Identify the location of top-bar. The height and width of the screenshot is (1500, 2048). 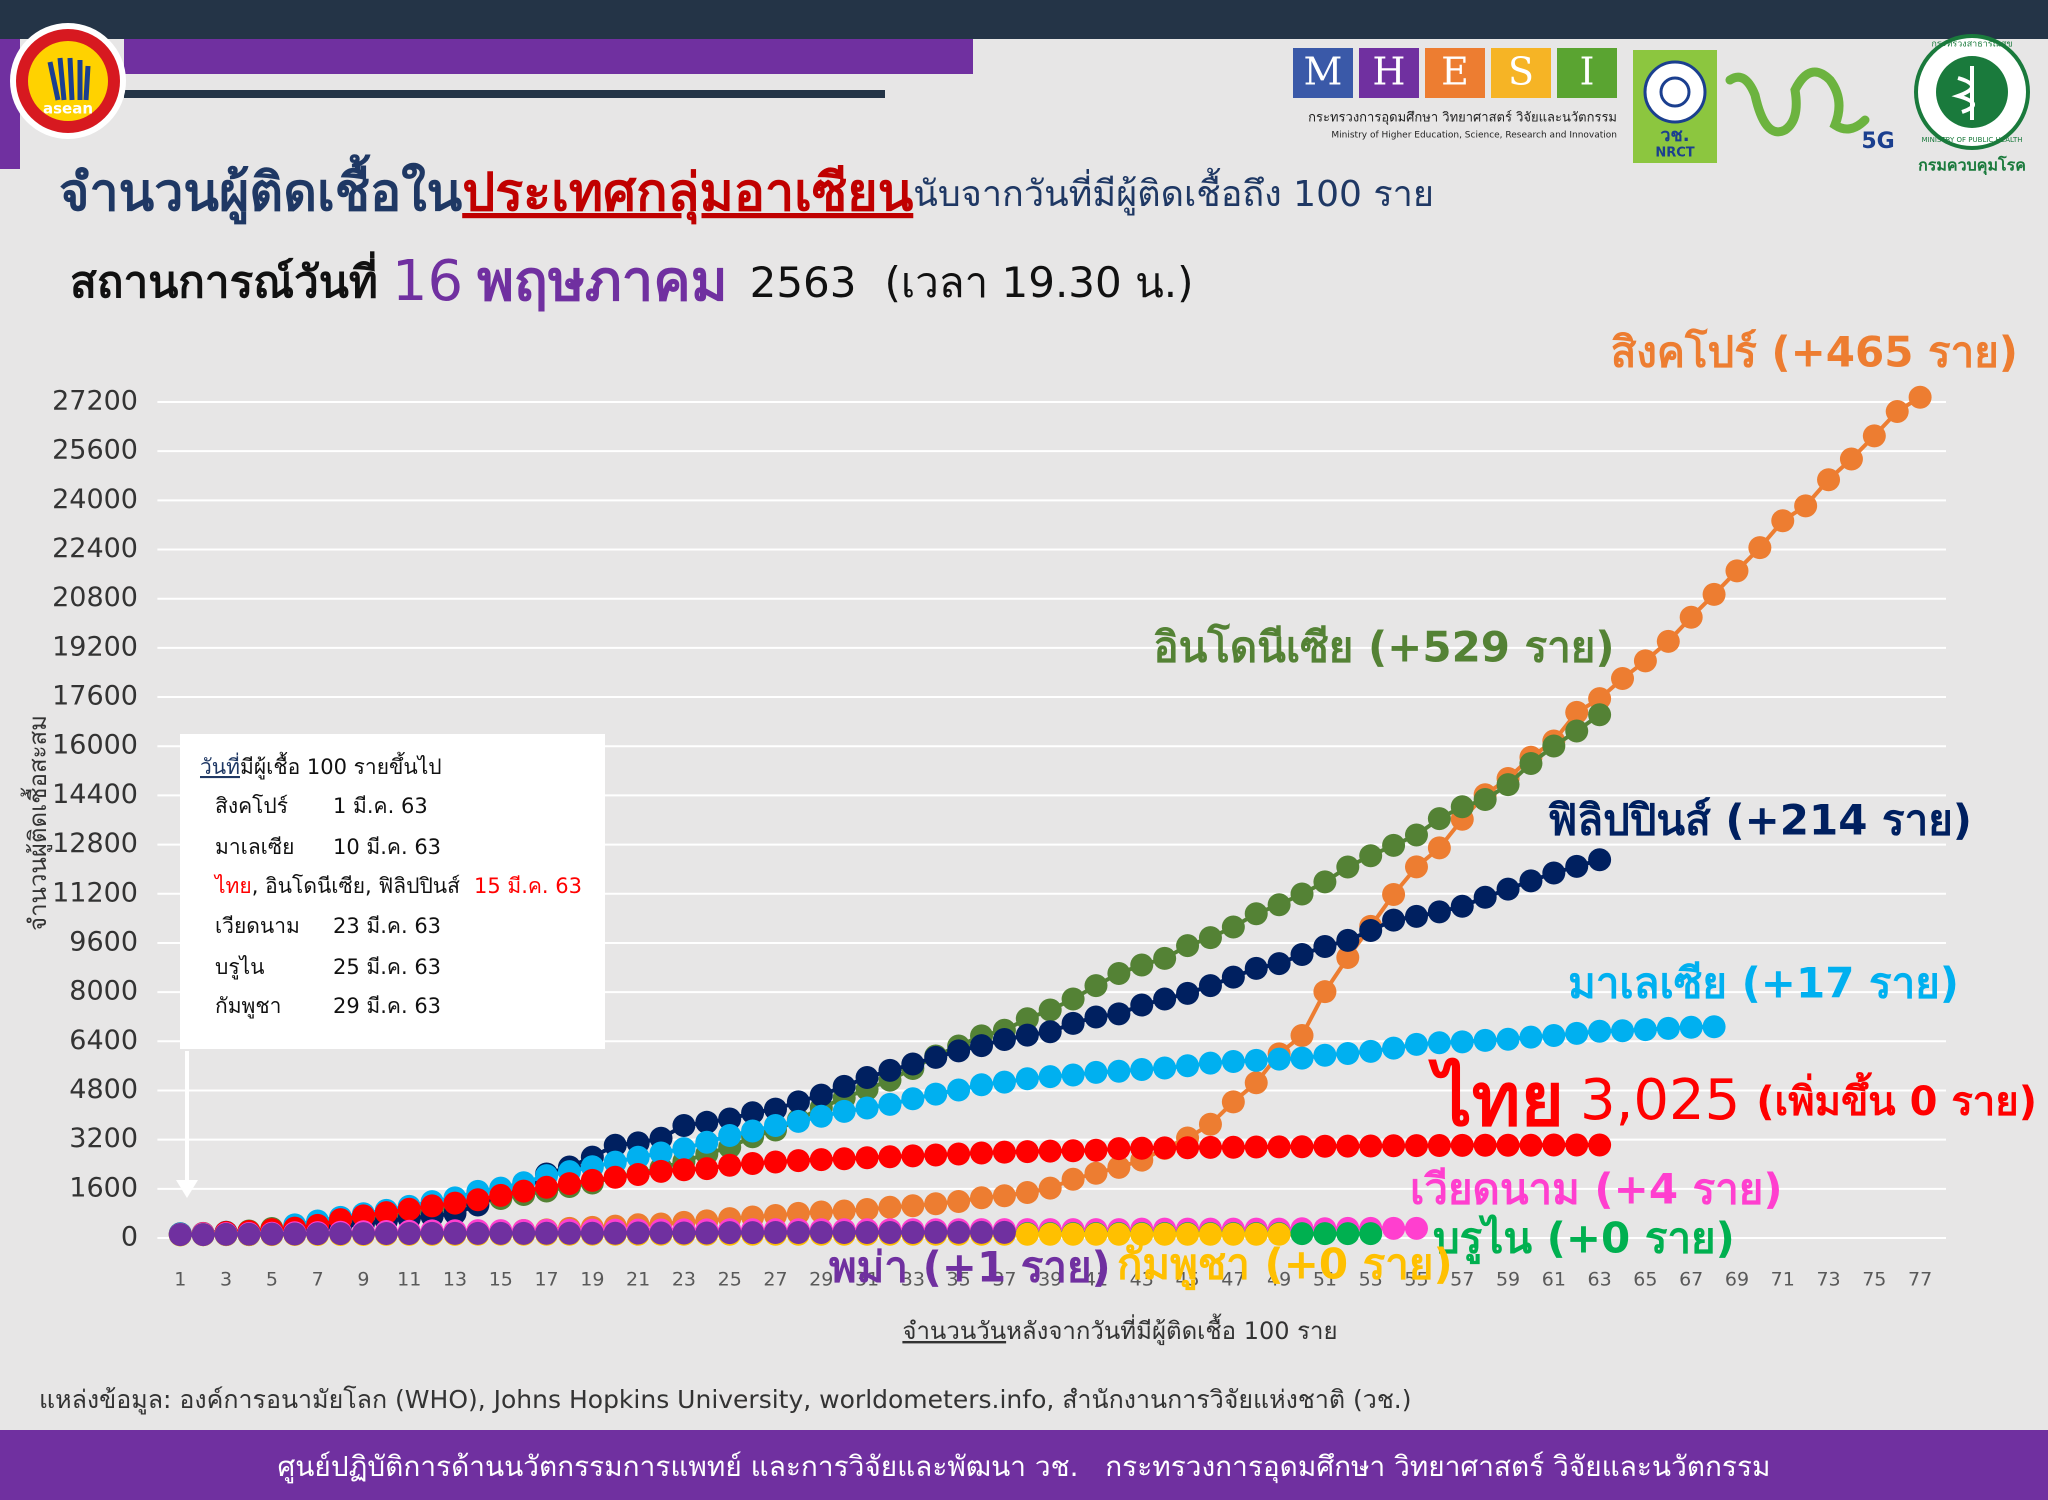
(1024, 19).